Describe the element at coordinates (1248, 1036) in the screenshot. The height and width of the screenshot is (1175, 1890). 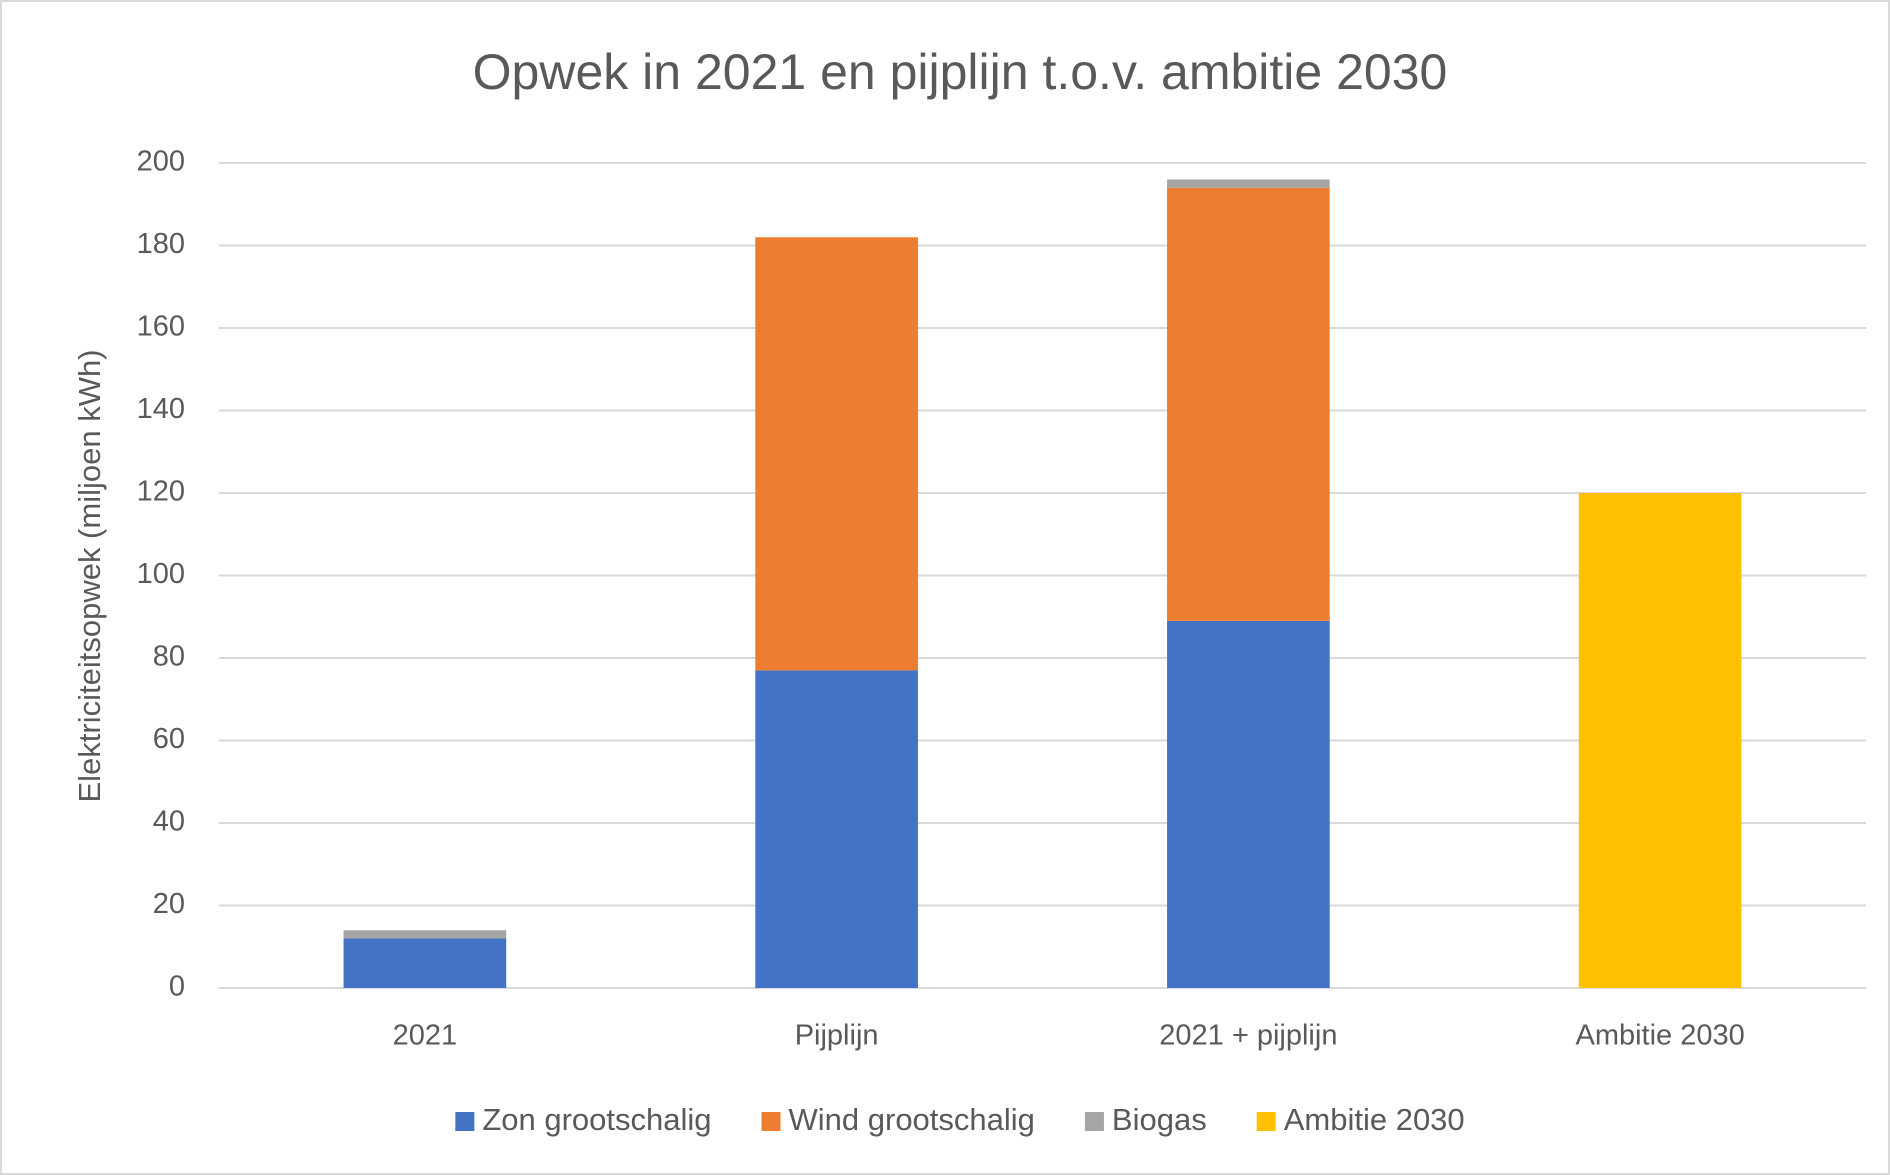
I see `x-tick-label: 2021 + pijplijn` at that location.